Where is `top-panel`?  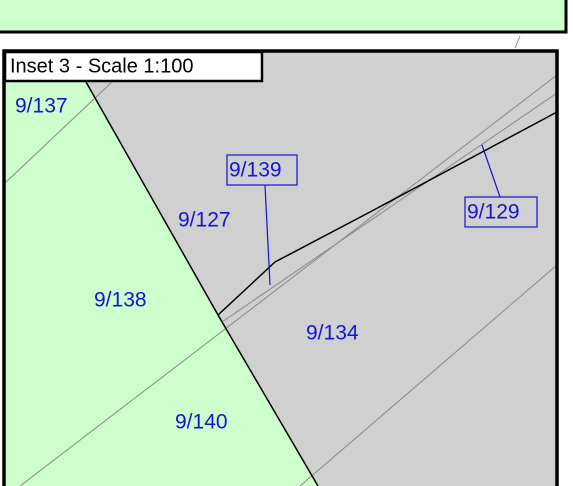 top-panel is located at coordinates (283, 16).